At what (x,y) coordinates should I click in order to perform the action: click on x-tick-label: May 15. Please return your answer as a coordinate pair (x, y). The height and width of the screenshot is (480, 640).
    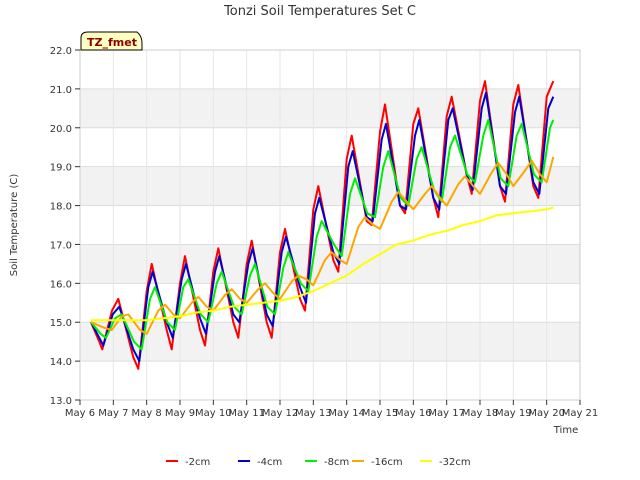
    Looking at the image, I should click on (380, 413).